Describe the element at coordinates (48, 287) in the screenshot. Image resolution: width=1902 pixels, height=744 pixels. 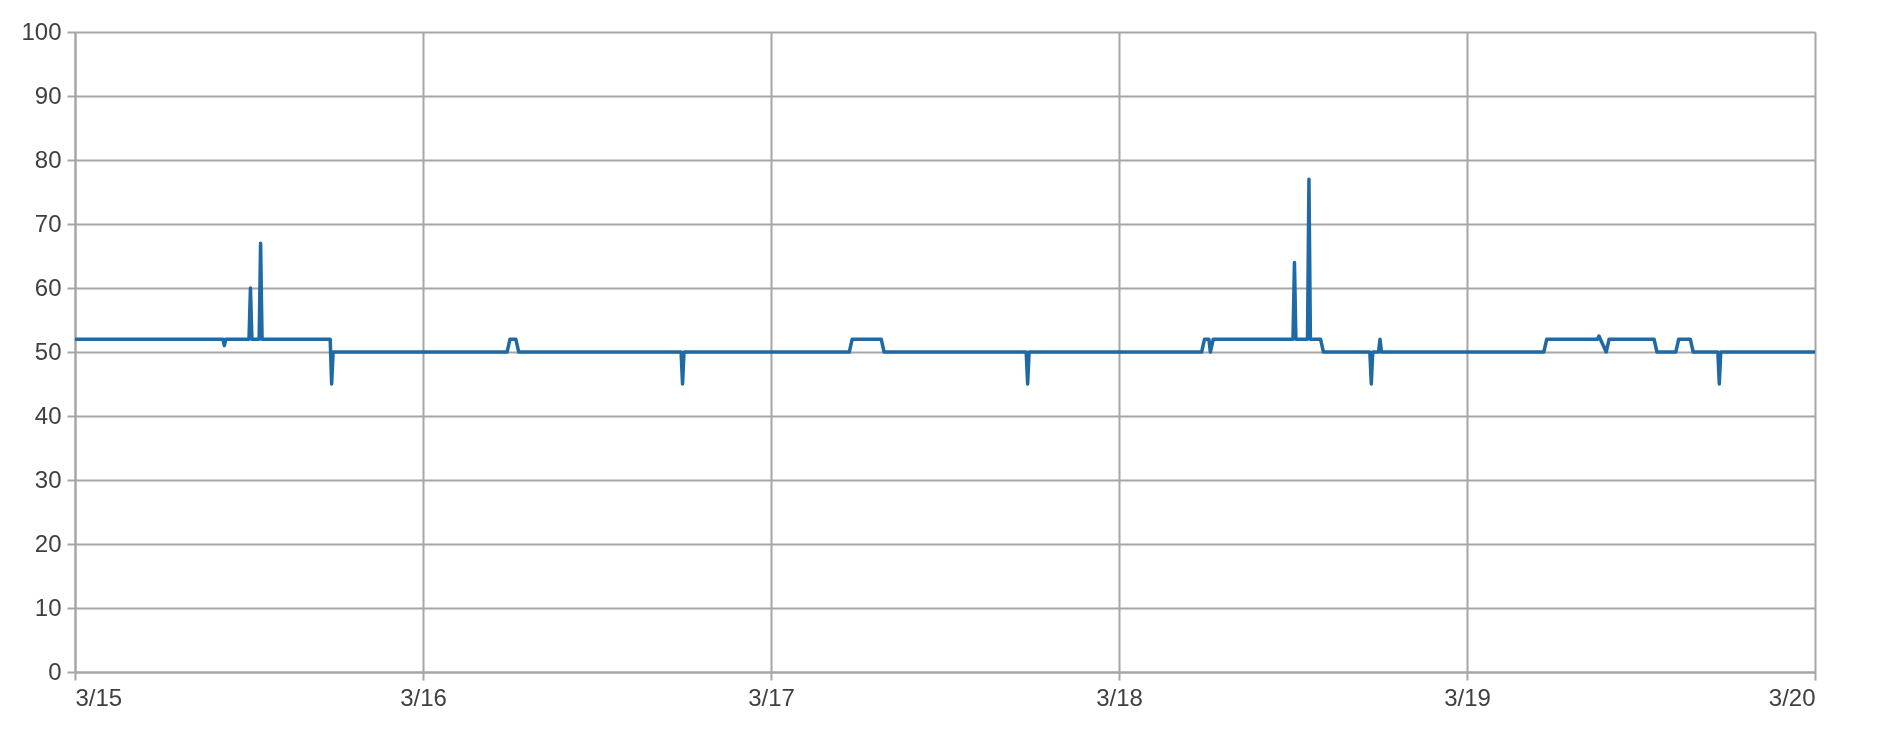
I see `y-tick-label: 60` at that location.